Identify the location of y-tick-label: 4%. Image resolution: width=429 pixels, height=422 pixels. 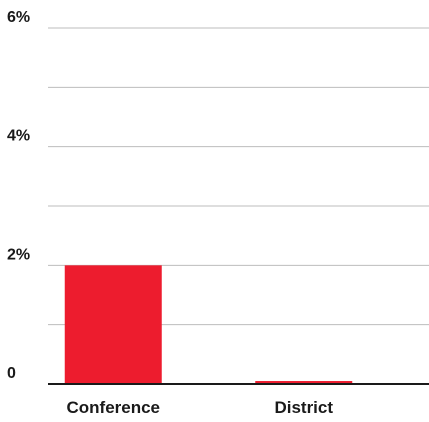
(18, 136).